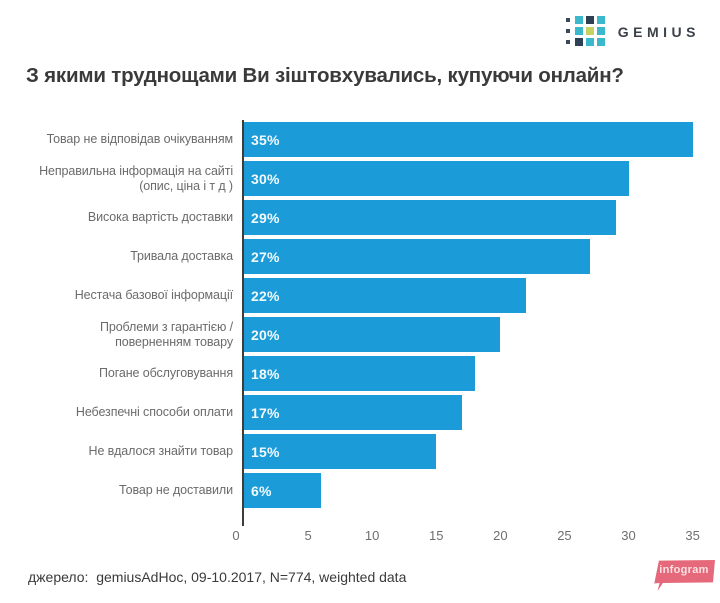 The image size is (720, 603). Describe the element at coordinates (265, 139) in the screenshot. I see `bar-value-label: 35%` at that location.